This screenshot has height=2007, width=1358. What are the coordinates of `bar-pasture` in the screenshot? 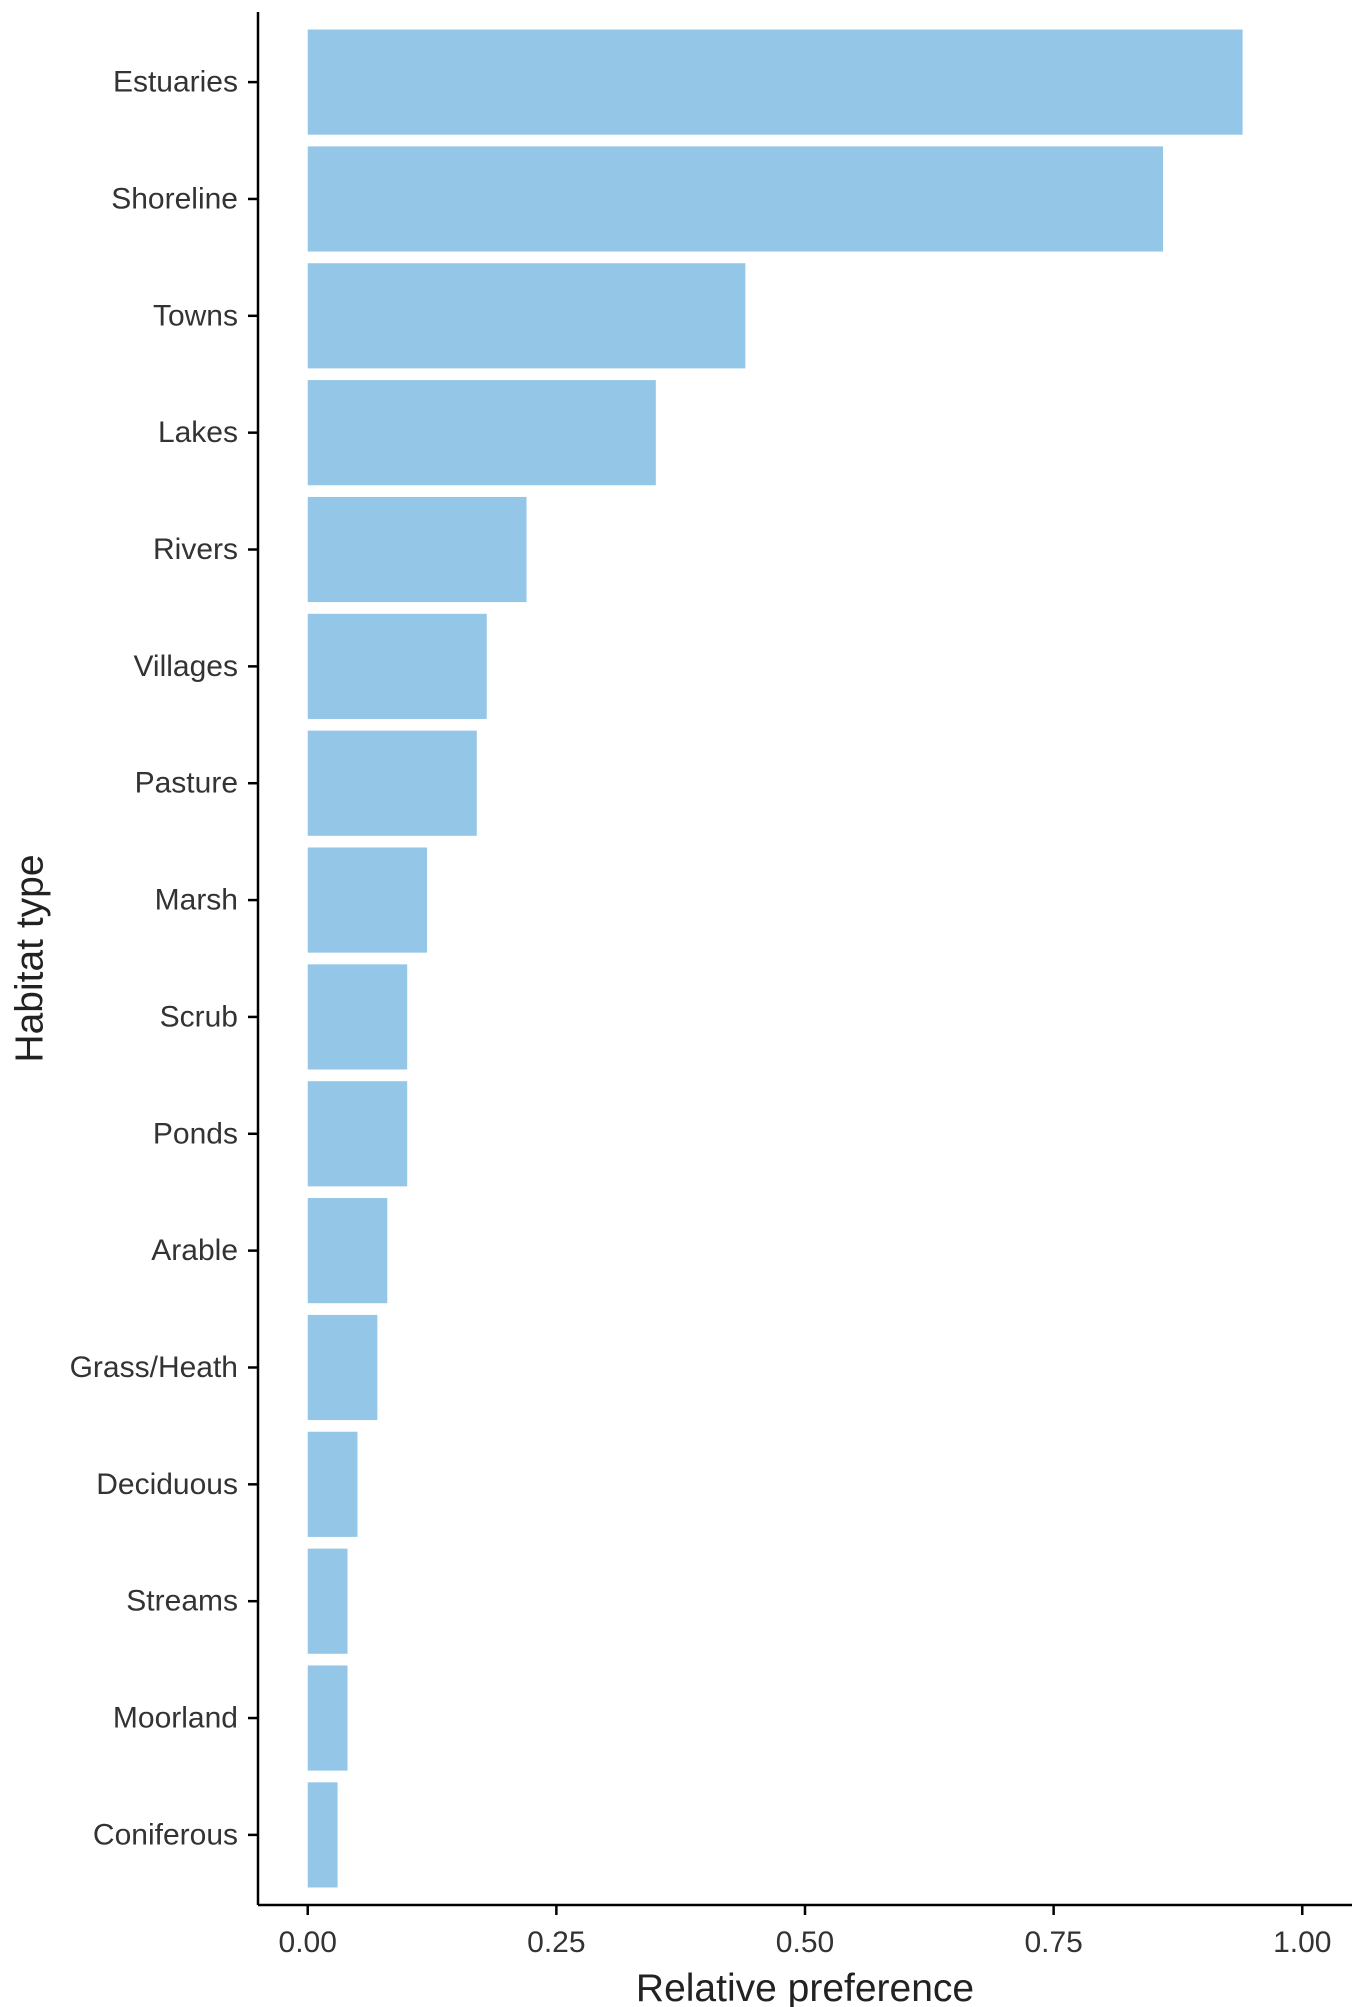 It's located at (392, 783).